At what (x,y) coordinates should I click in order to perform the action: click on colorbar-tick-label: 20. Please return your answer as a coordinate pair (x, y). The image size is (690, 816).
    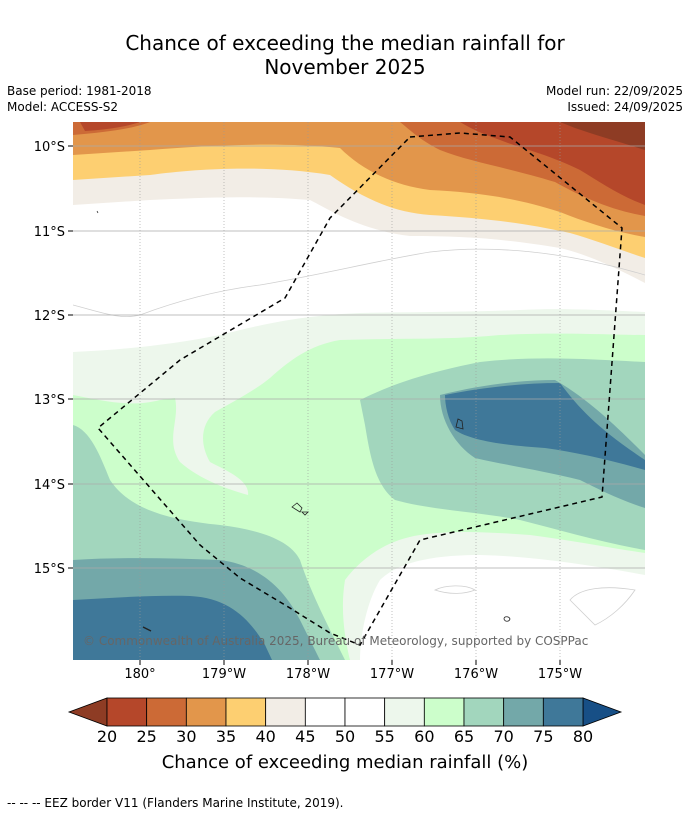
    Looking at the image, I should click on (107, 736).